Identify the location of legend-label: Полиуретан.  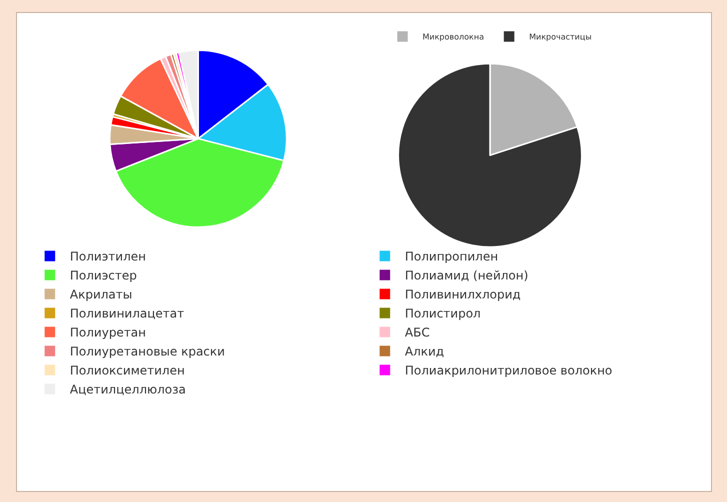
(108, 333).